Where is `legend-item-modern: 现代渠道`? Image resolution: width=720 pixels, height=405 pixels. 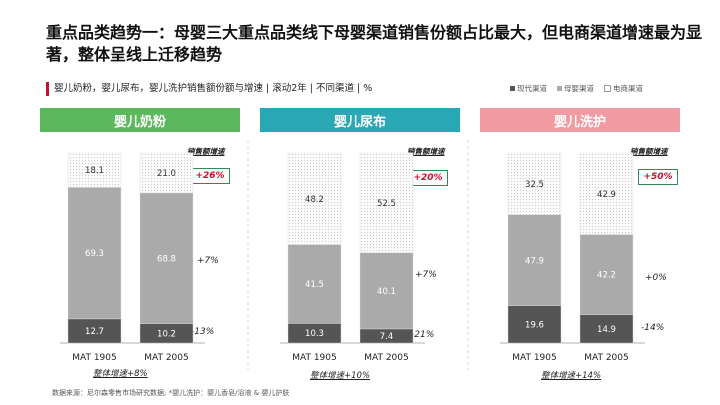
legend-item-modern: 现代渠道 is located at coordinates (528, 88).